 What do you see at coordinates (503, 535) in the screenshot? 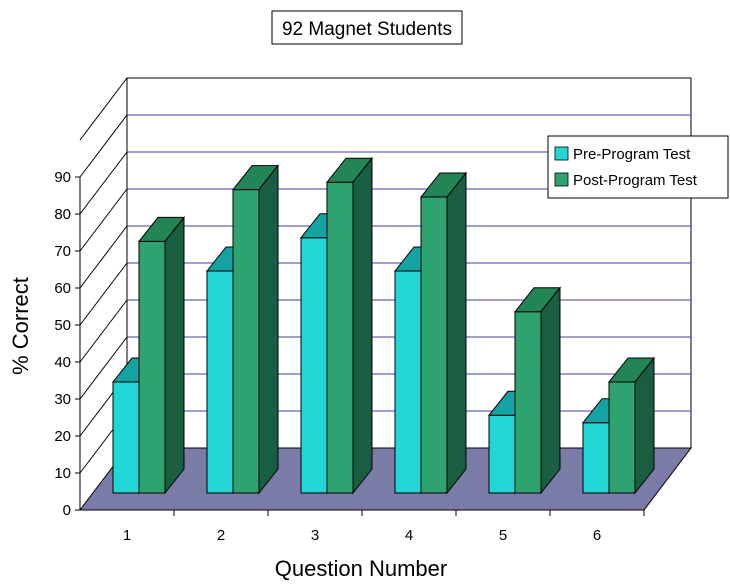
I see `x-tick-label: 5` at bounding box center [503, 535].